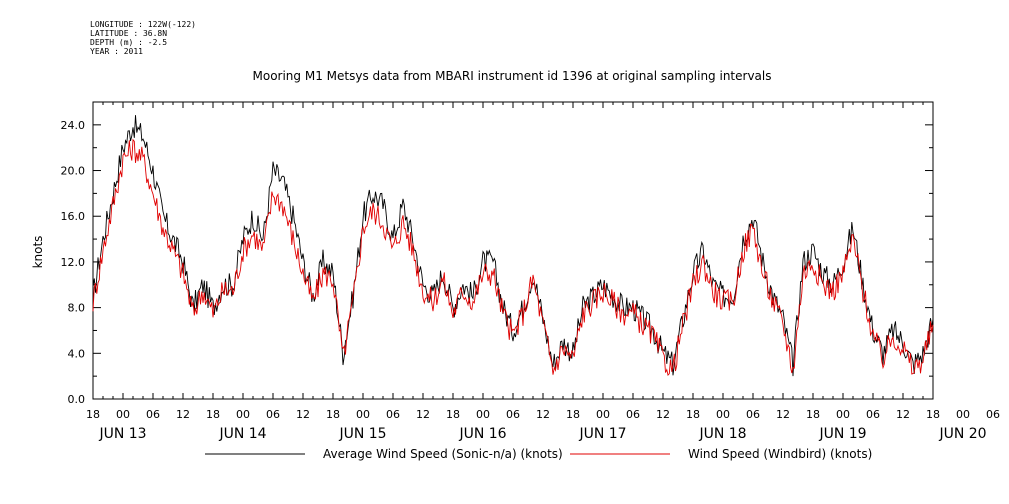 This screenshot has height=504, width=1009. Describe the element at coordinates (842, 434) in the screenshot. I see `x-day-label: JUN 19` at that location.